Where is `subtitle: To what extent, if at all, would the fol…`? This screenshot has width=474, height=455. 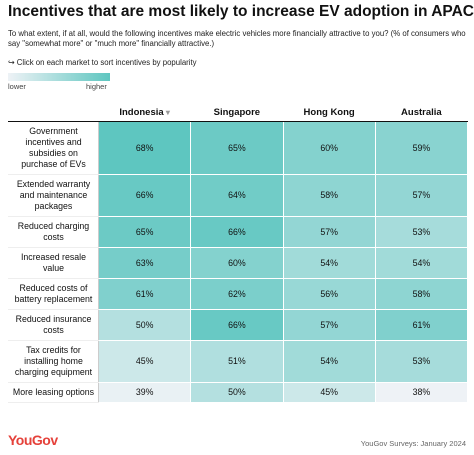 subtitle: To what extent, if at all, would the fol… is located at coordinates (237, 38).